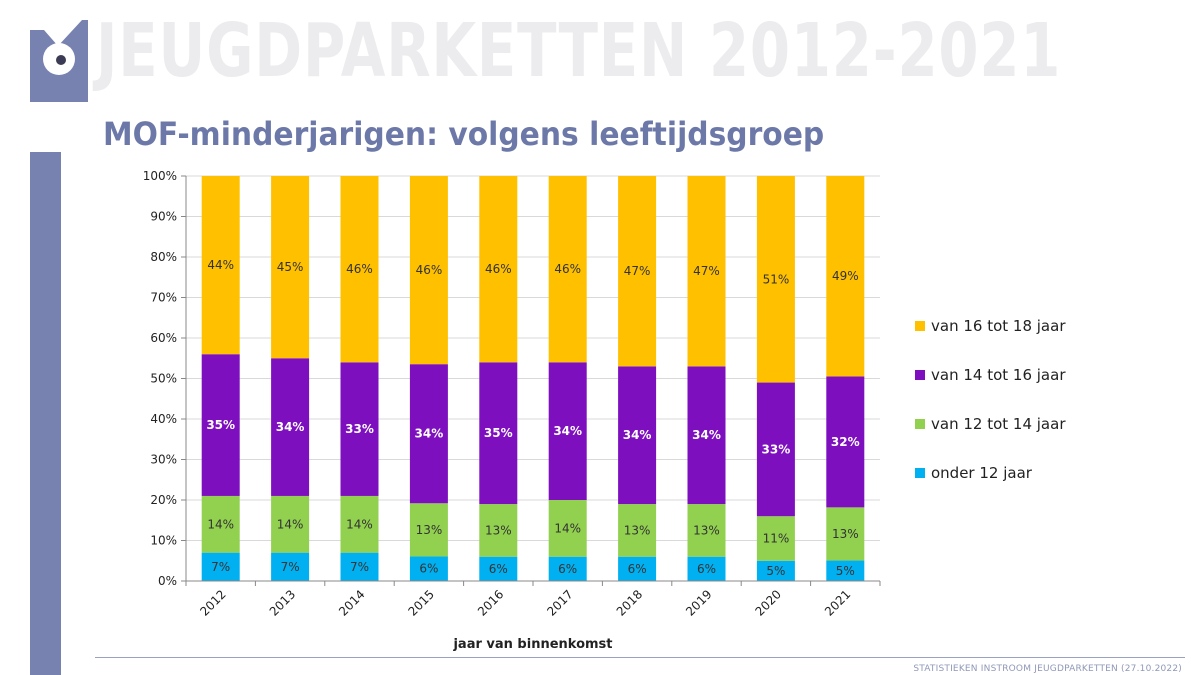 The height and width of the screenshot is (675, 1200). What do you see at coordinates (163, 298) in the screenshot?
I see `y-tick-label: 70%` at bounding box center [163, 298].